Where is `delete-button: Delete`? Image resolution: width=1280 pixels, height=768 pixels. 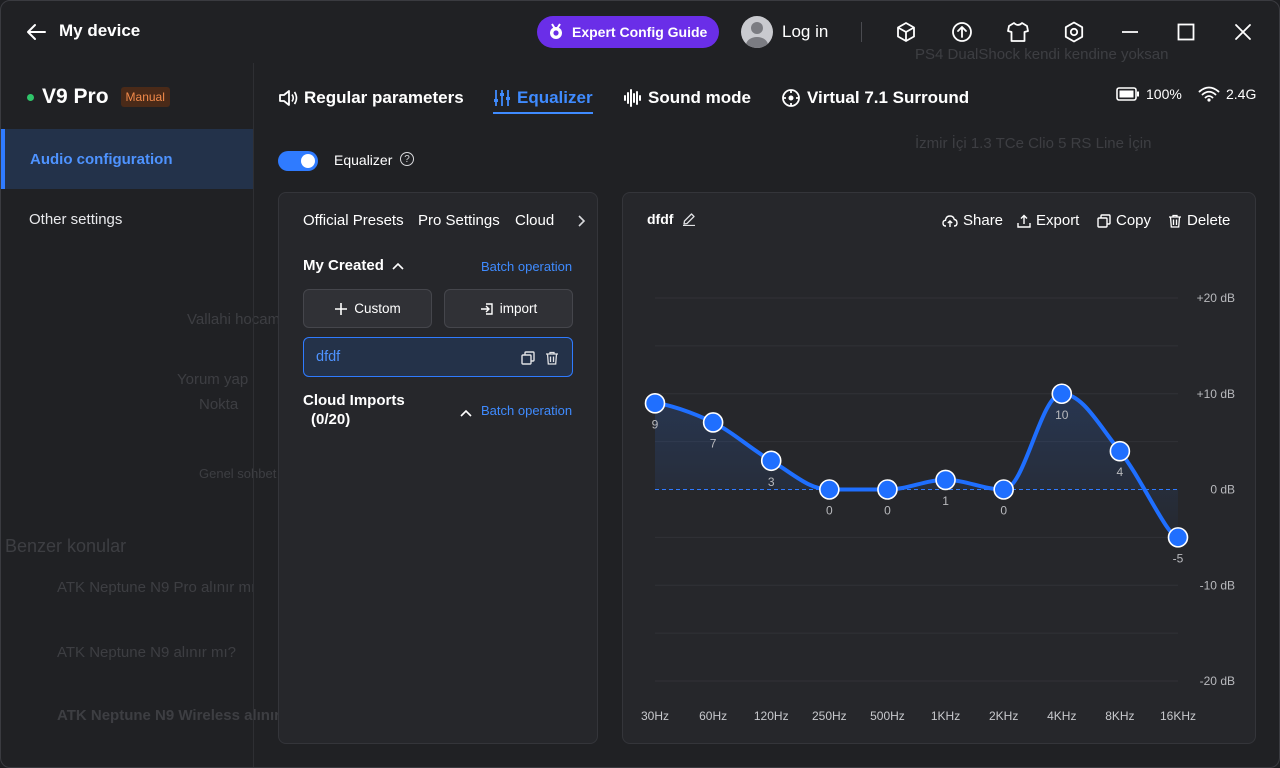
delete-button: Delete is located at coordinates (1199, 220).